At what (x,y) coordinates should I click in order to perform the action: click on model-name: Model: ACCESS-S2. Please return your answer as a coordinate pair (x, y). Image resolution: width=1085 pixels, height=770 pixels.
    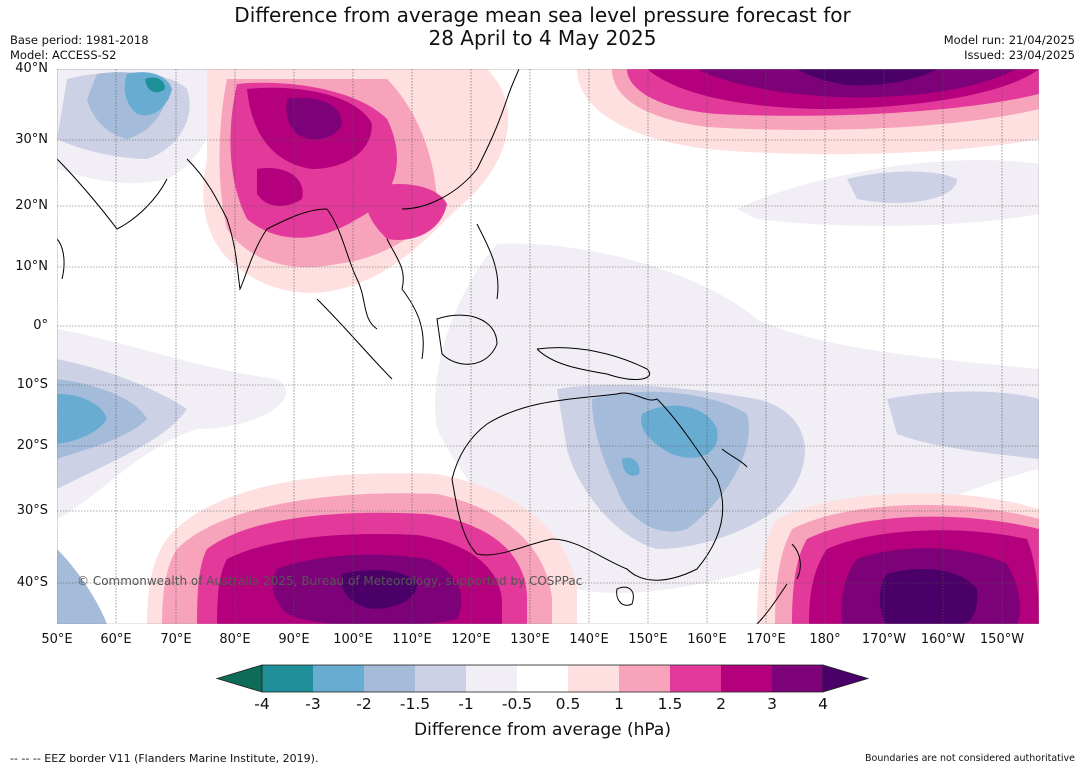
    Looking at the image, I should click on (63, 55).